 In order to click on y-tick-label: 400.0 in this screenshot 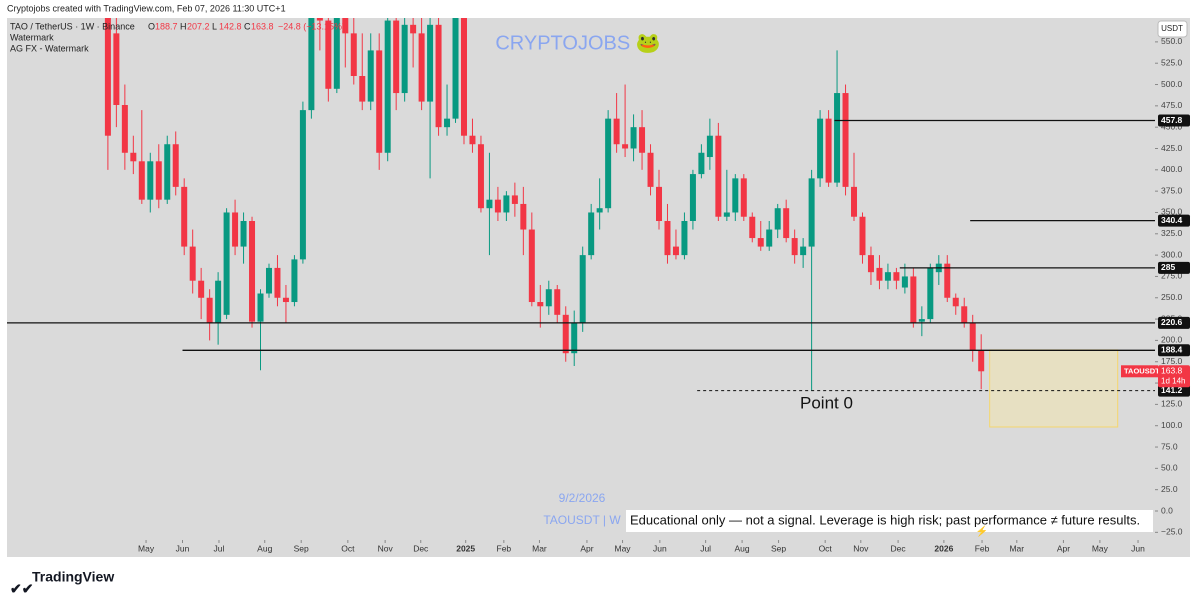, I will do `click(1172, 169)`.